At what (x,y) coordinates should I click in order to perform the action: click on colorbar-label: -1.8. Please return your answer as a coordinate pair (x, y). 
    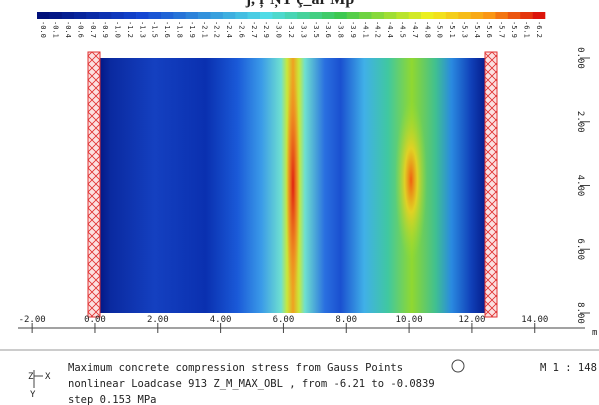
    Looking at the image, I should click on (179, 29).